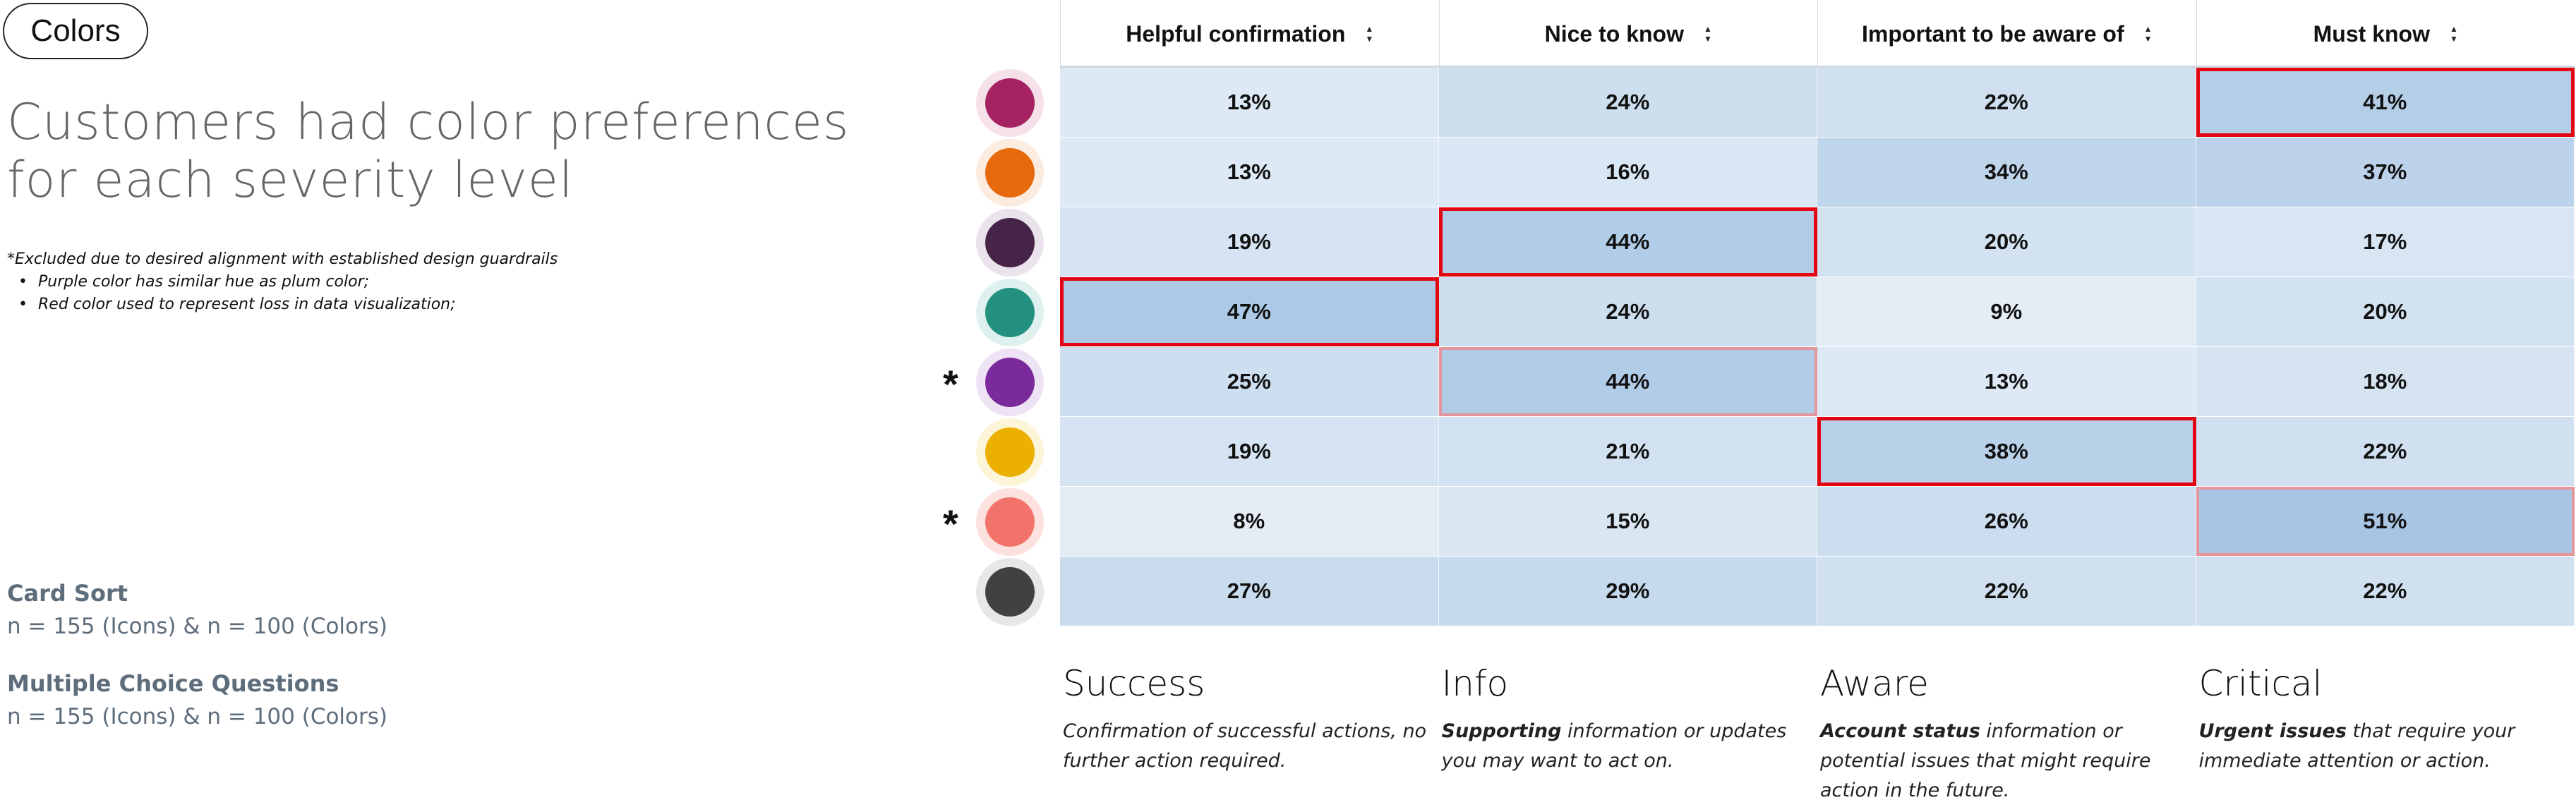 This screenshot has width=2576, height=807. Describe the element at coordinates (1627, 521) in the screenshot. I see `percentage-cell: 15%` at that location.